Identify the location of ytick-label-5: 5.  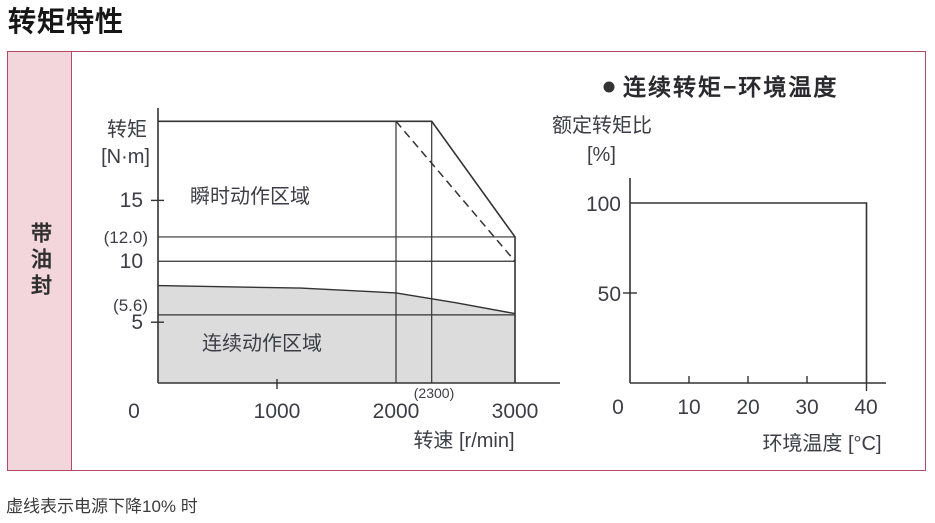
(137, 322).